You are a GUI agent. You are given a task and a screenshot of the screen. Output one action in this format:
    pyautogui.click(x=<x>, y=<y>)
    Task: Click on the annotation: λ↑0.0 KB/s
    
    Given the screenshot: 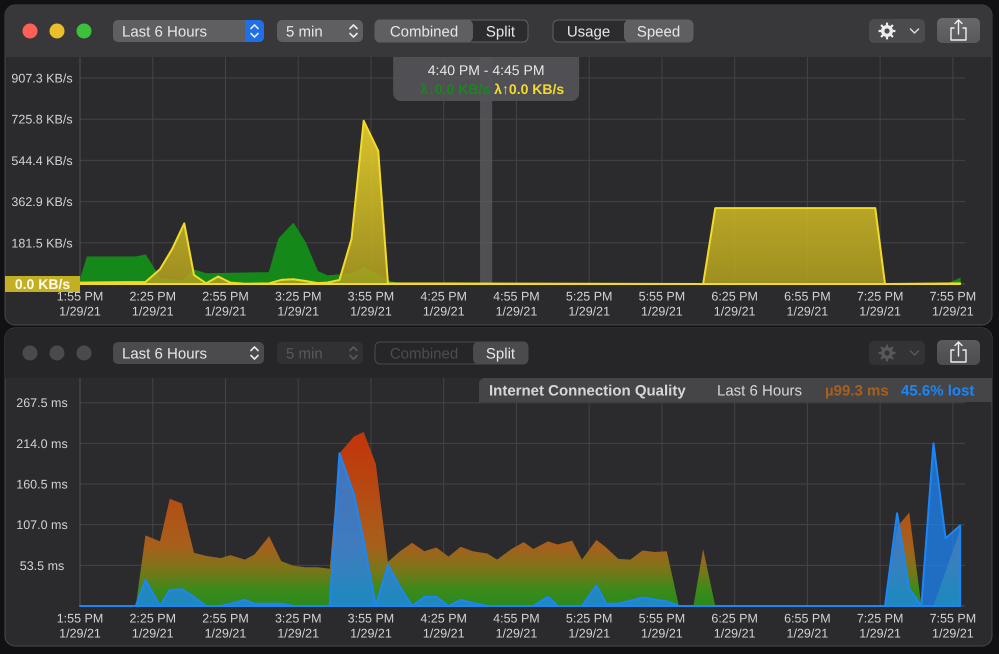 What is the action you would take?
    pyautogui.click(x=529, y=89)
    